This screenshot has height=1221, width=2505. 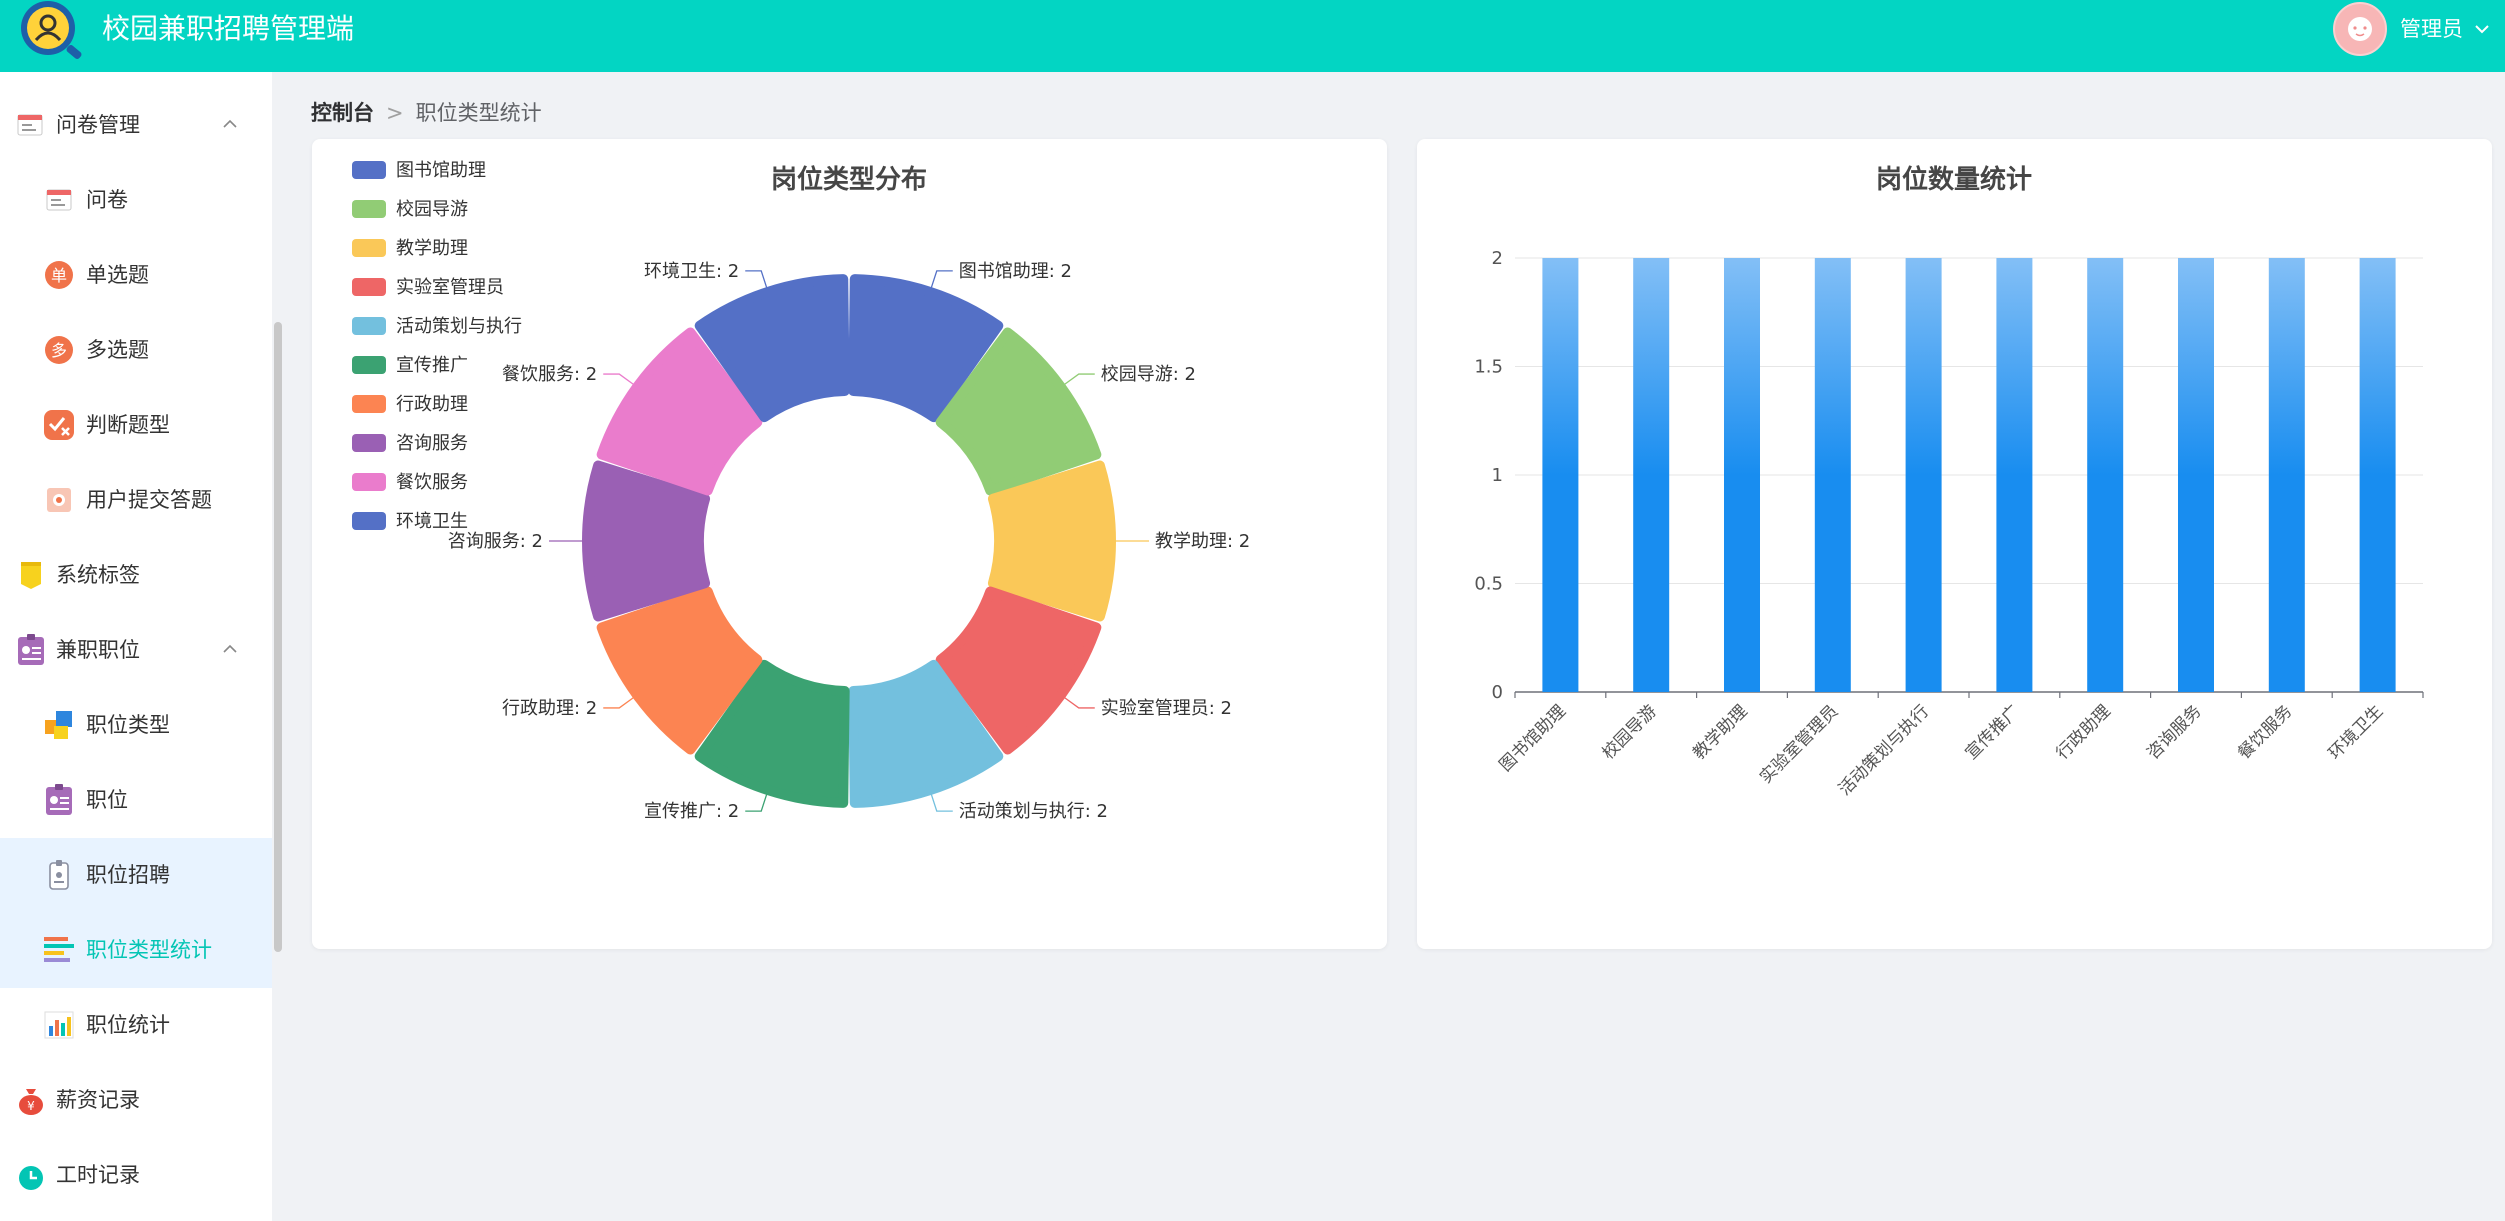 What do you see at coordinates (136, 575) in the screenshot?
I see `sidebar-item-system-tags: 系统标签` at bounding box center [136, 575].